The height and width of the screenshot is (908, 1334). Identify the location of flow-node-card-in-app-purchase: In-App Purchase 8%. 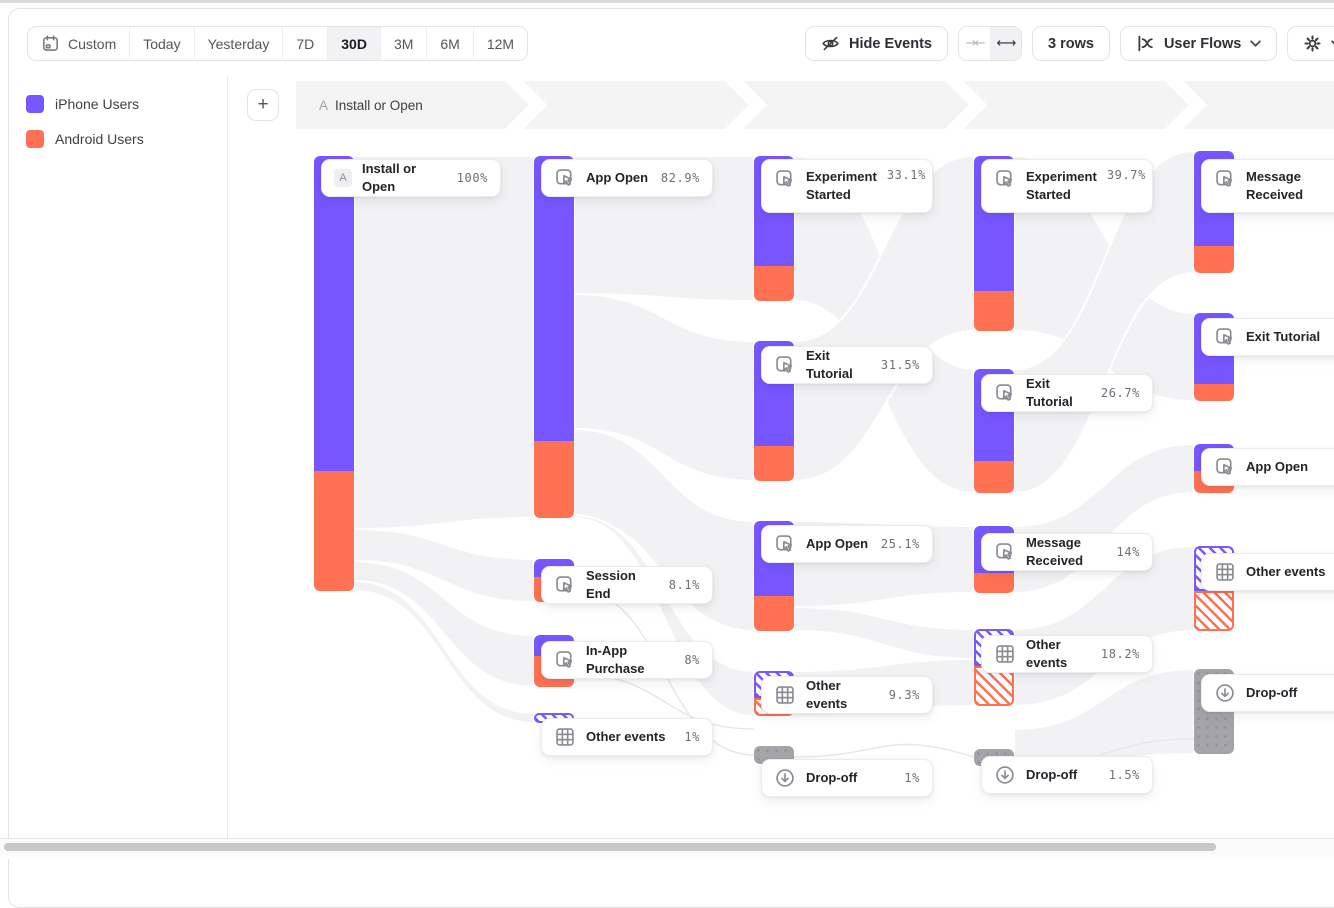
(627, 660).